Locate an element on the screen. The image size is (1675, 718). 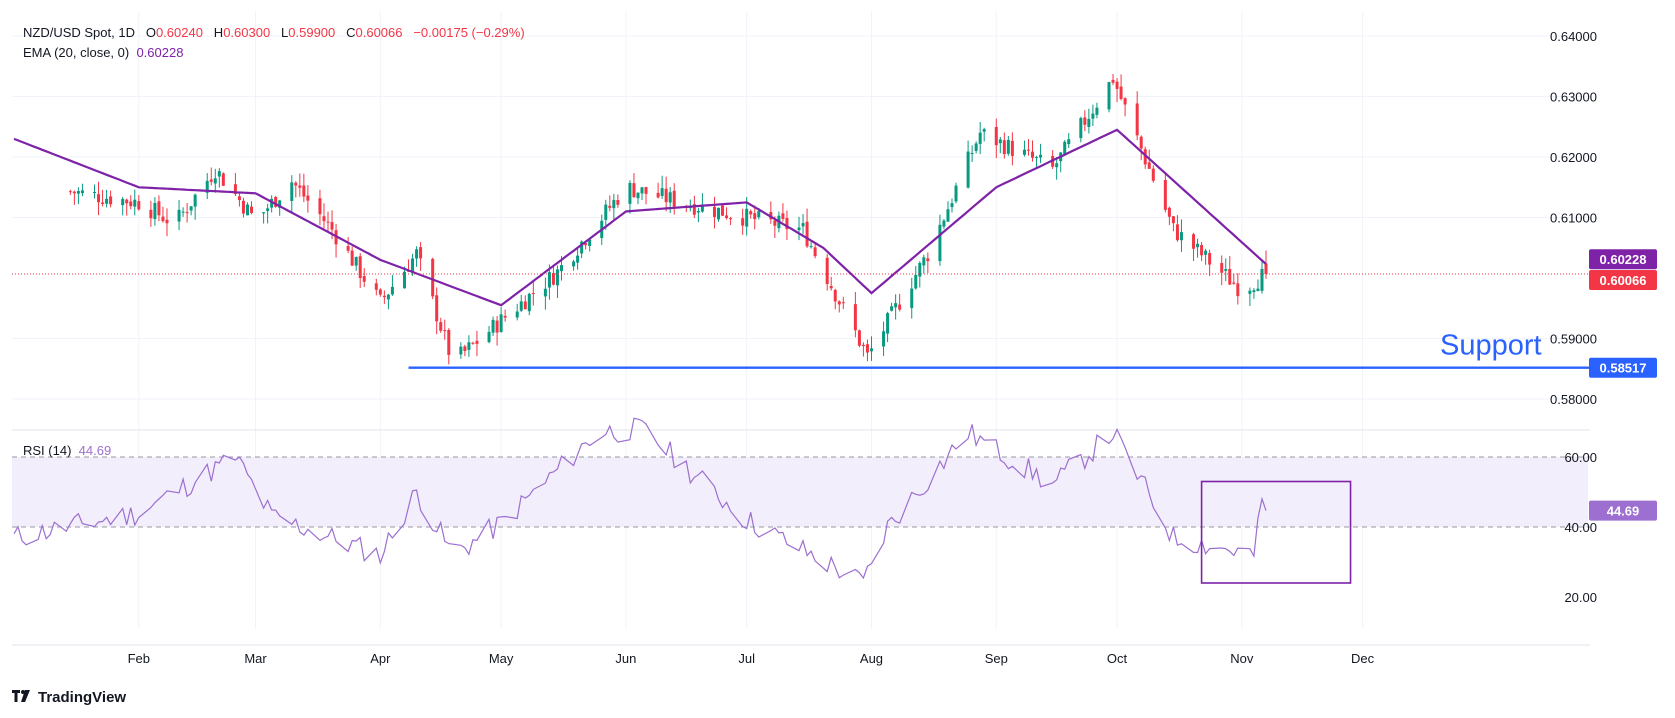
price-axis-label: 0.63000 is located at coordinates (1573, 97).